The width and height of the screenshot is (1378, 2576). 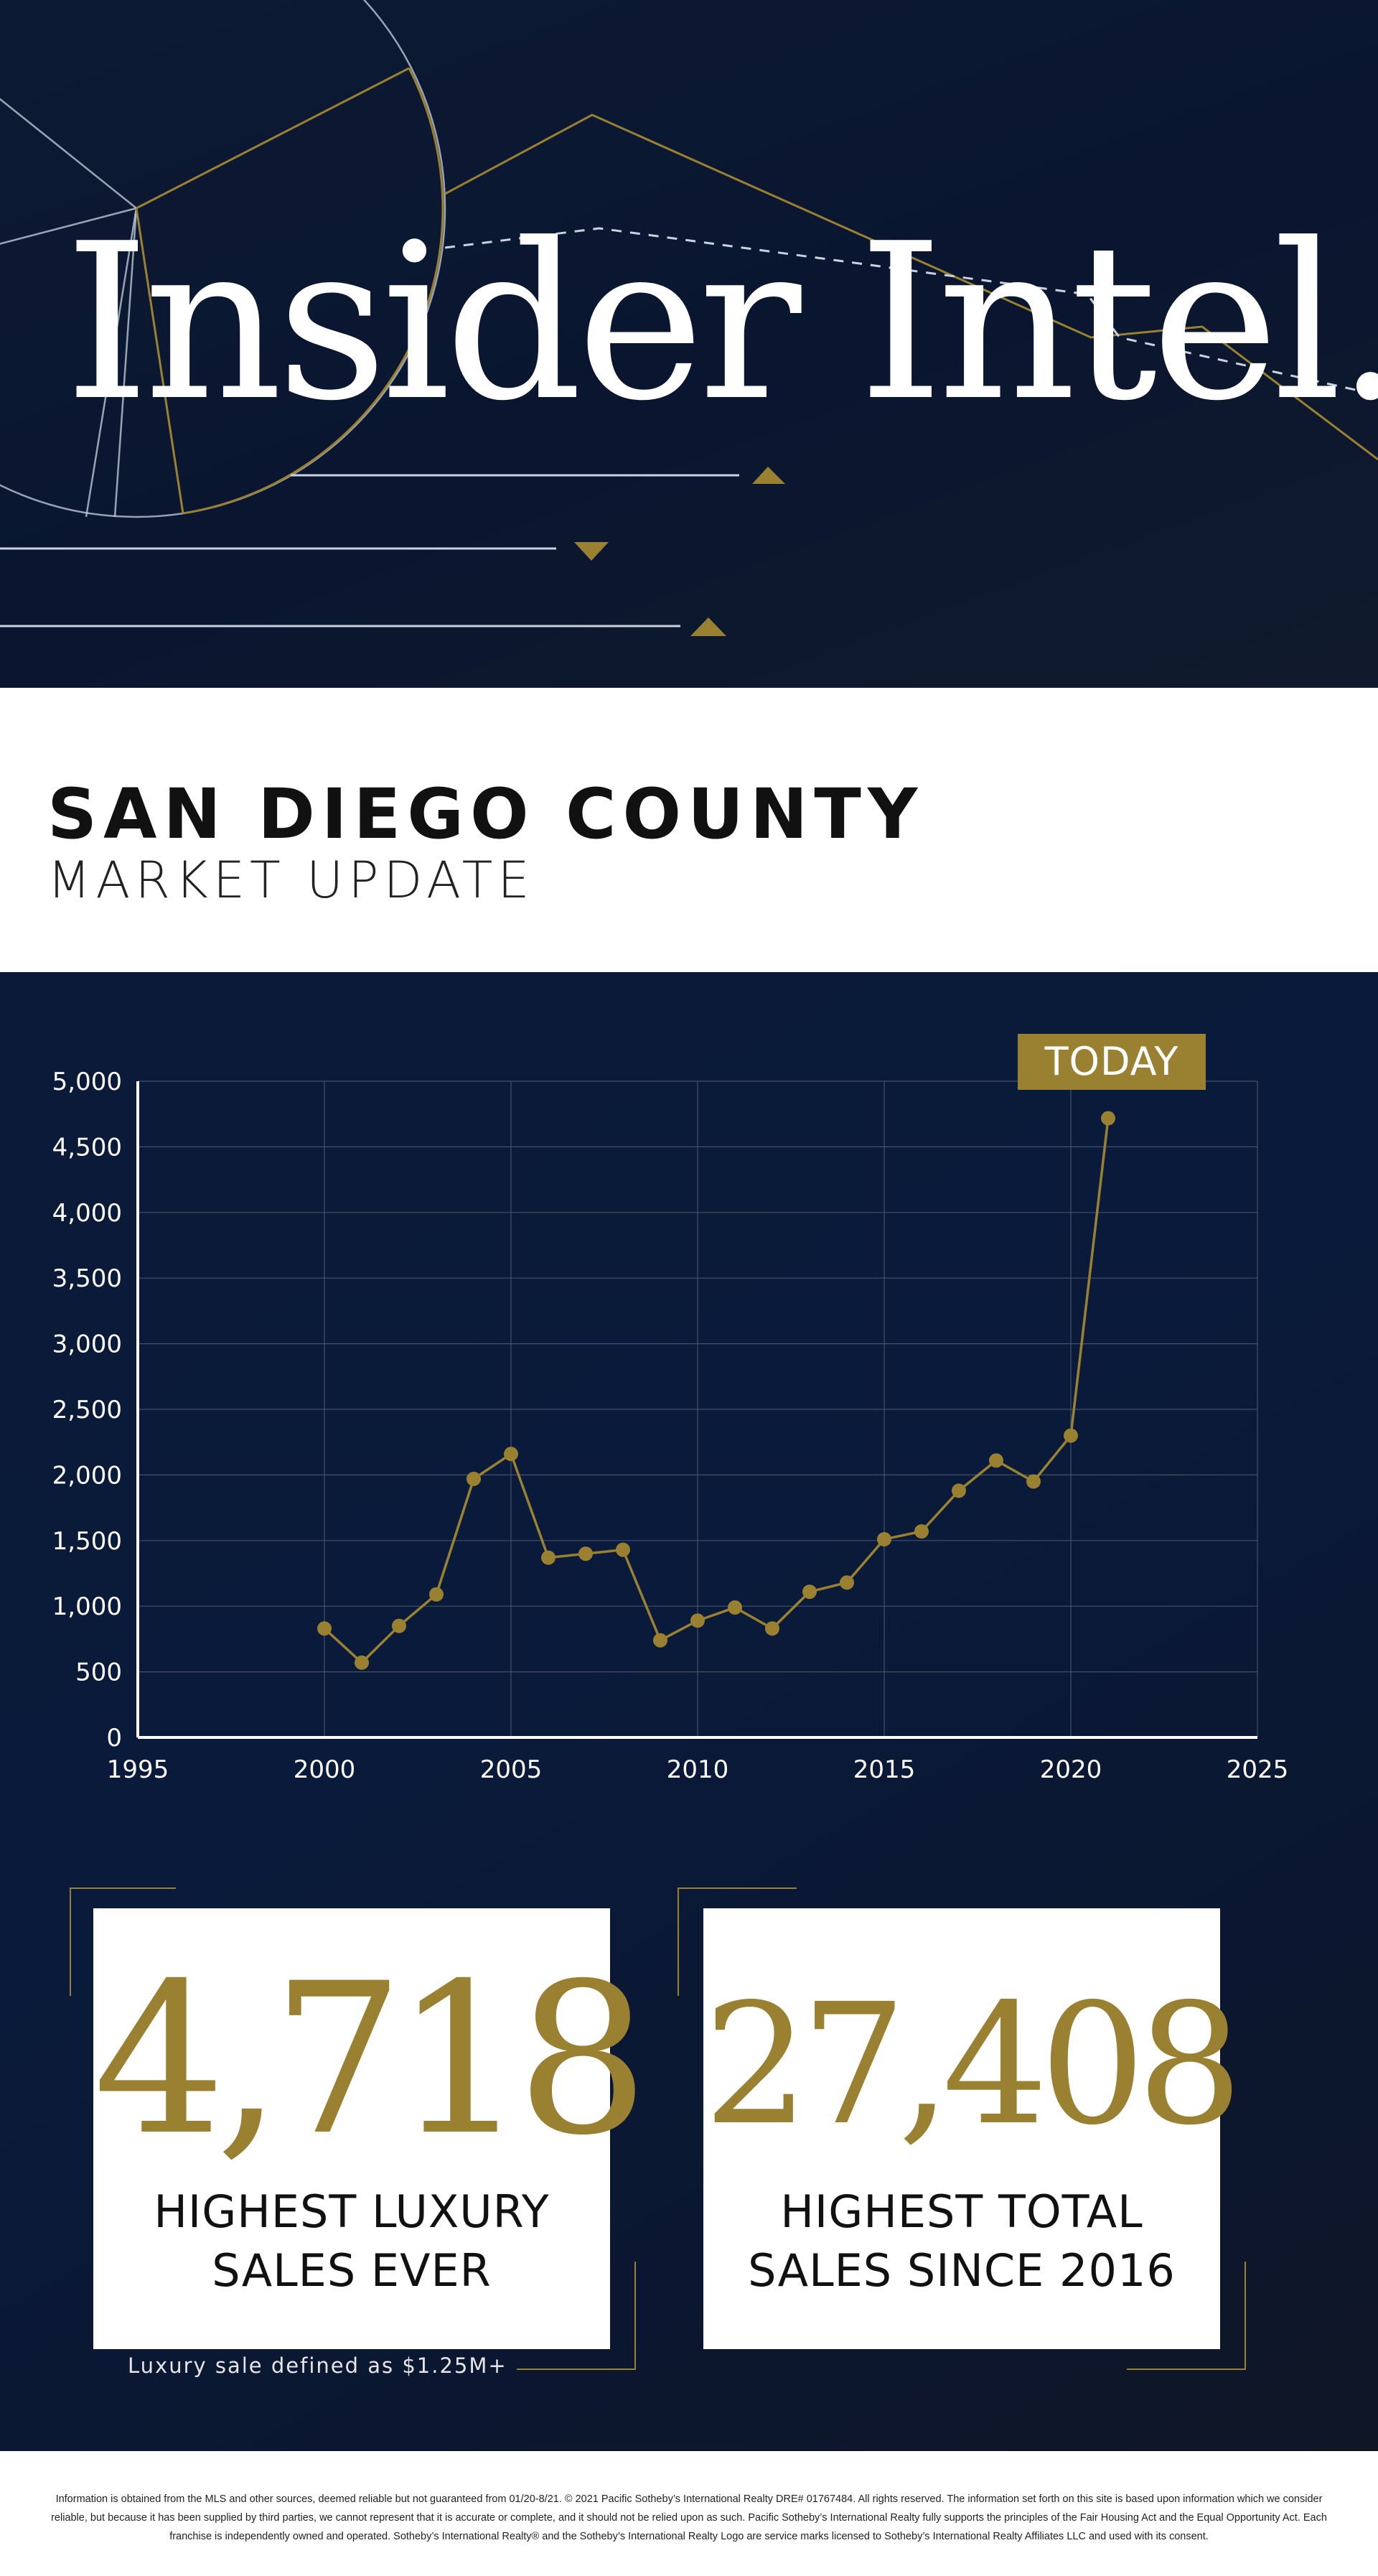 I want to click on y-tick-label: 4,000, so click(x=87, y=1213).